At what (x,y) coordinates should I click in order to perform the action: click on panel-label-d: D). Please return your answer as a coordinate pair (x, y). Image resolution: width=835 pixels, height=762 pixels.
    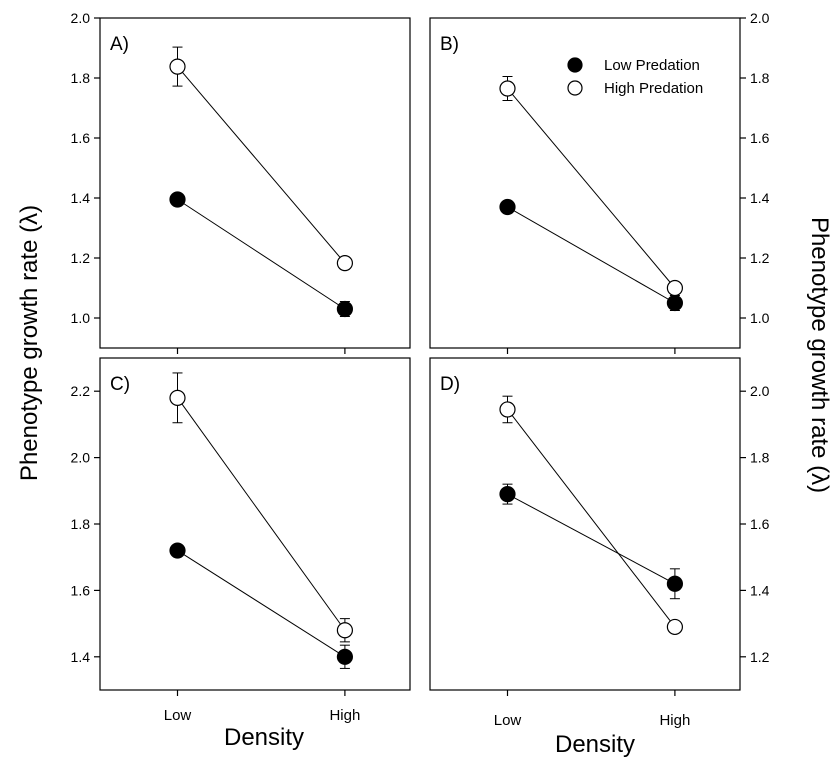
    Looking at the image, I should click on (450, 384).